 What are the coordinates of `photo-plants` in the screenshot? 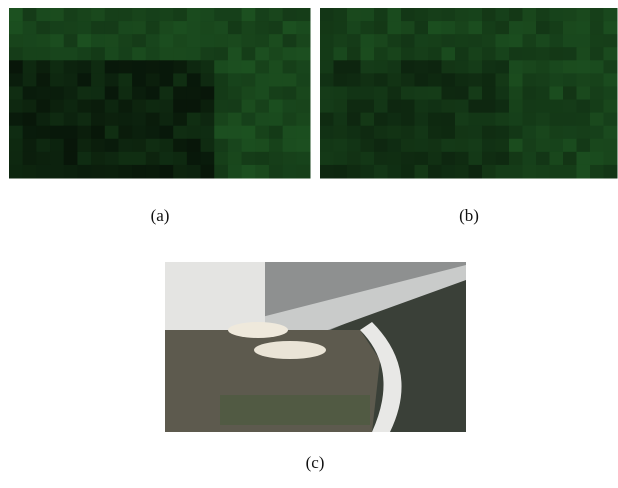 It's located at (295, 410).